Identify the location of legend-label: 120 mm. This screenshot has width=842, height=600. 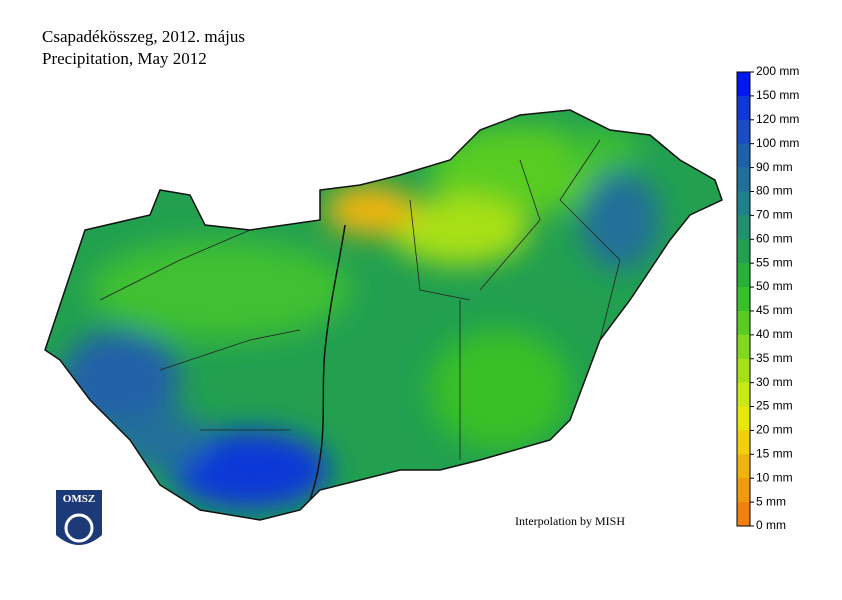
(777, 119).